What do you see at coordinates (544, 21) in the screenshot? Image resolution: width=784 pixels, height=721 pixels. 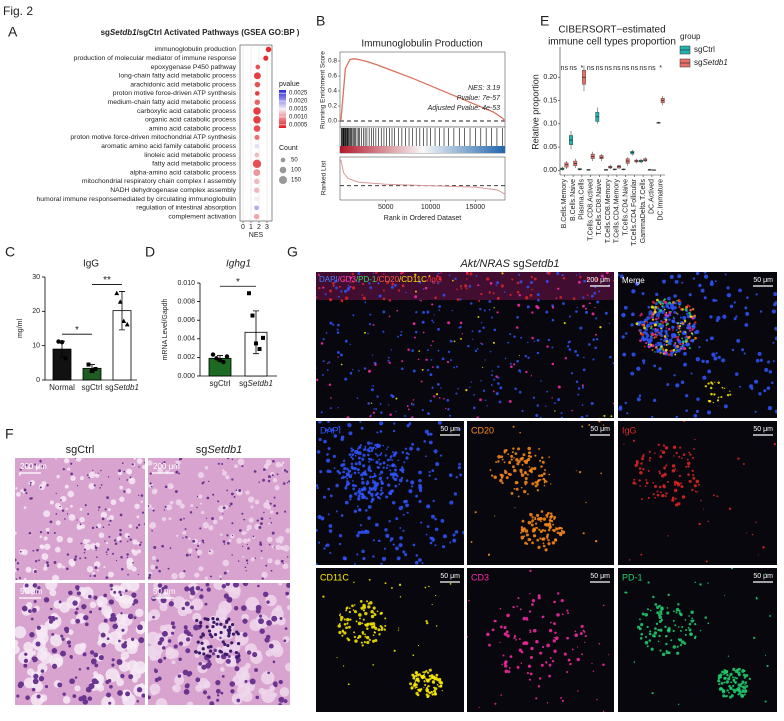 I see `panel-letter: E` at bounding box center [544, 21].